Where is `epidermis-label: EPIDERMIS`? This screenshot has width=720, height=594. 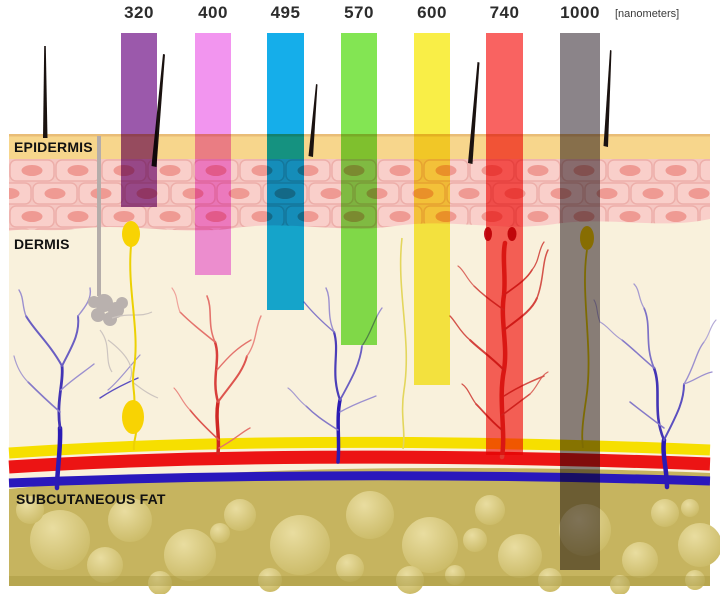 epidermis-label: EPIDERMIS is located at coordinates (53, 147).